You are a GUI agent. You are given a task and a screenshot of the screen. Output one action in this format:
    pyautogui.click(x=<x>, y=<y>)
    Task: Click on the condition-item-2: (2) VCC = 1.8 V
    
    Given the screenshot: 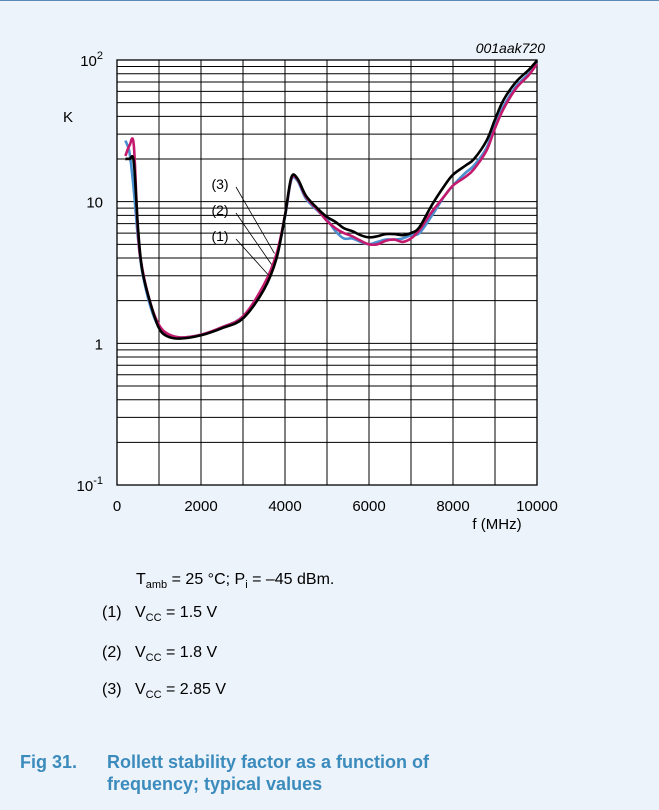 What is the action you would take?
    pyautogui.click(x=160, y=654)
    